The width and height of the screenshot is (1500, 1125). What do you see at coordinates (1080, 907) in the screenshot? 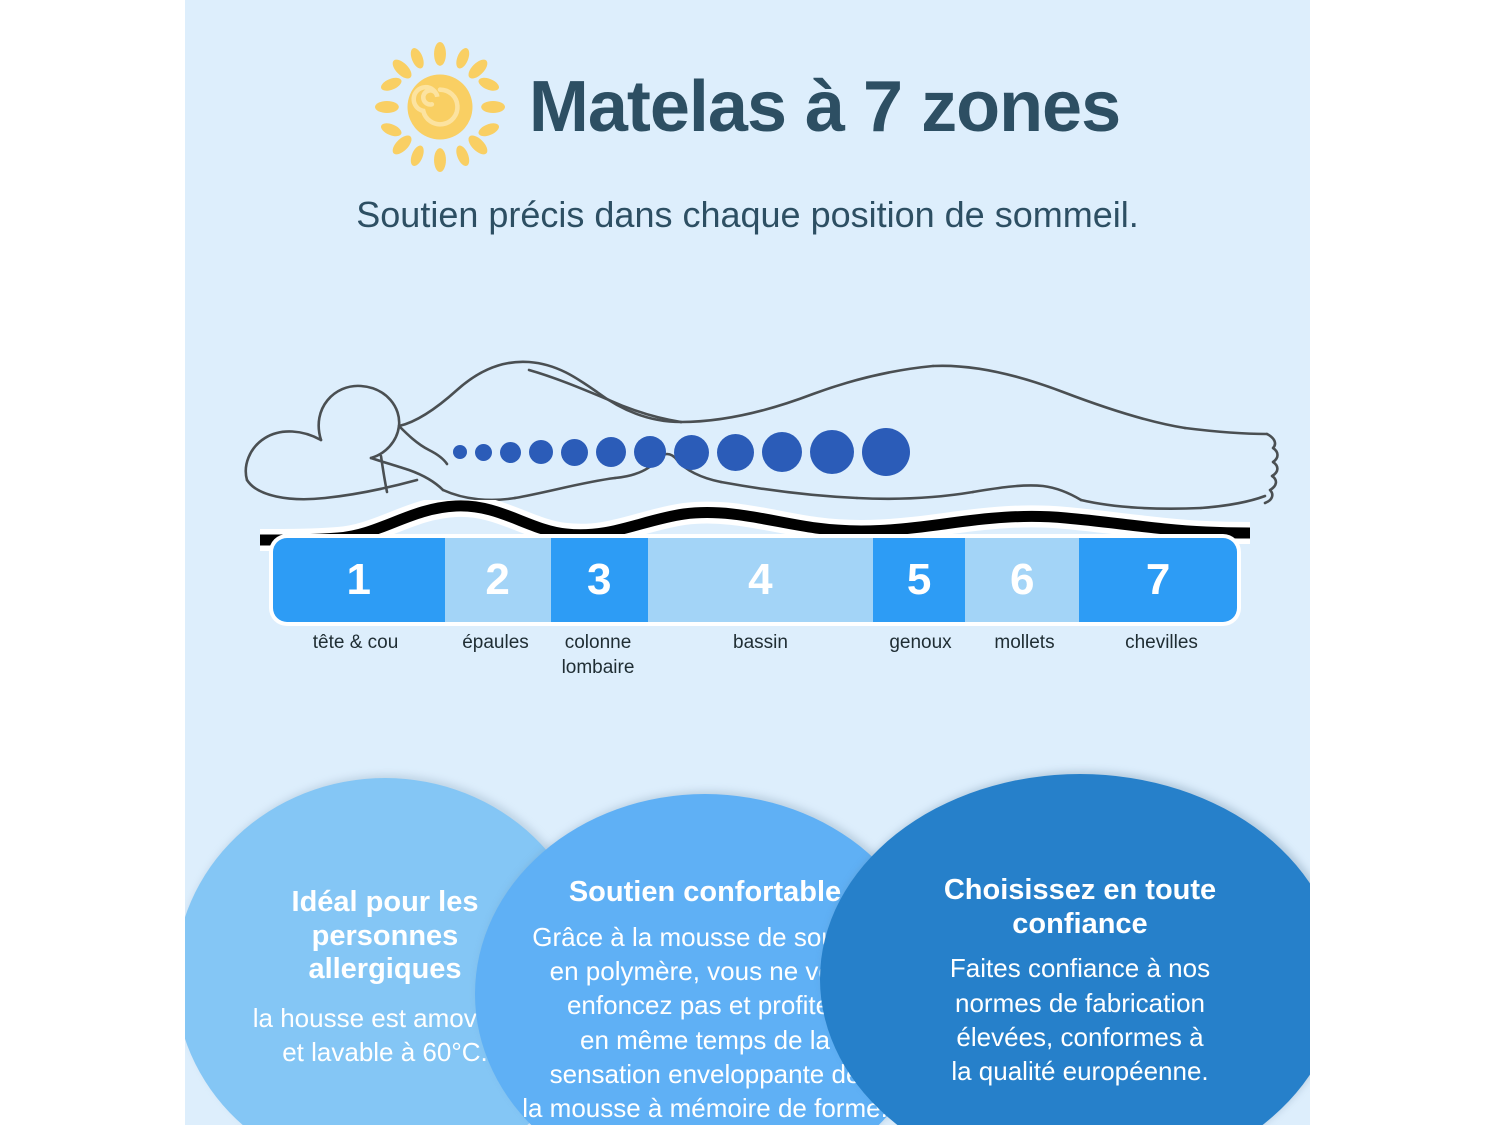
I see `benefit-title: Choisissez en toute confiance` at bounding box center [1080, 907].